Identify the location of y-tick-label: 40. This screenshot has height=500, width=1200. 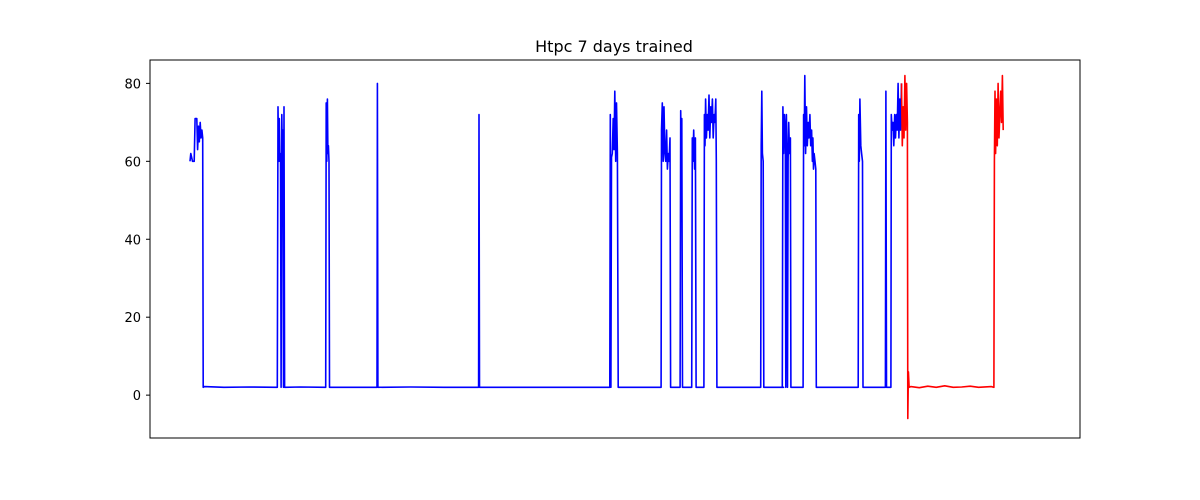
(132, 240).